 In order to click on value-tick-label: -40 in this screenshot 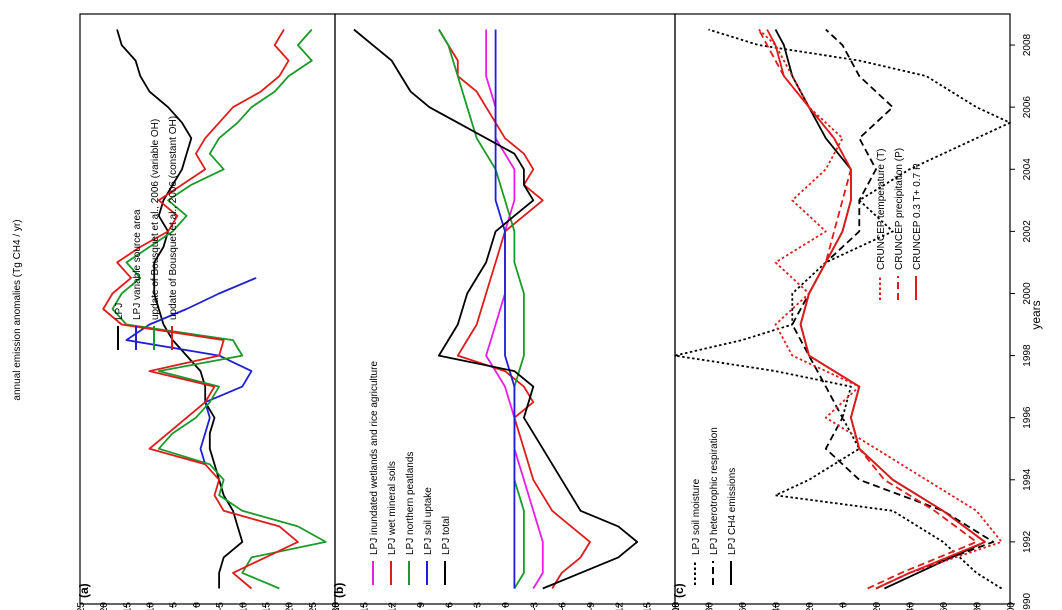, I will do `click(911, 606)`.